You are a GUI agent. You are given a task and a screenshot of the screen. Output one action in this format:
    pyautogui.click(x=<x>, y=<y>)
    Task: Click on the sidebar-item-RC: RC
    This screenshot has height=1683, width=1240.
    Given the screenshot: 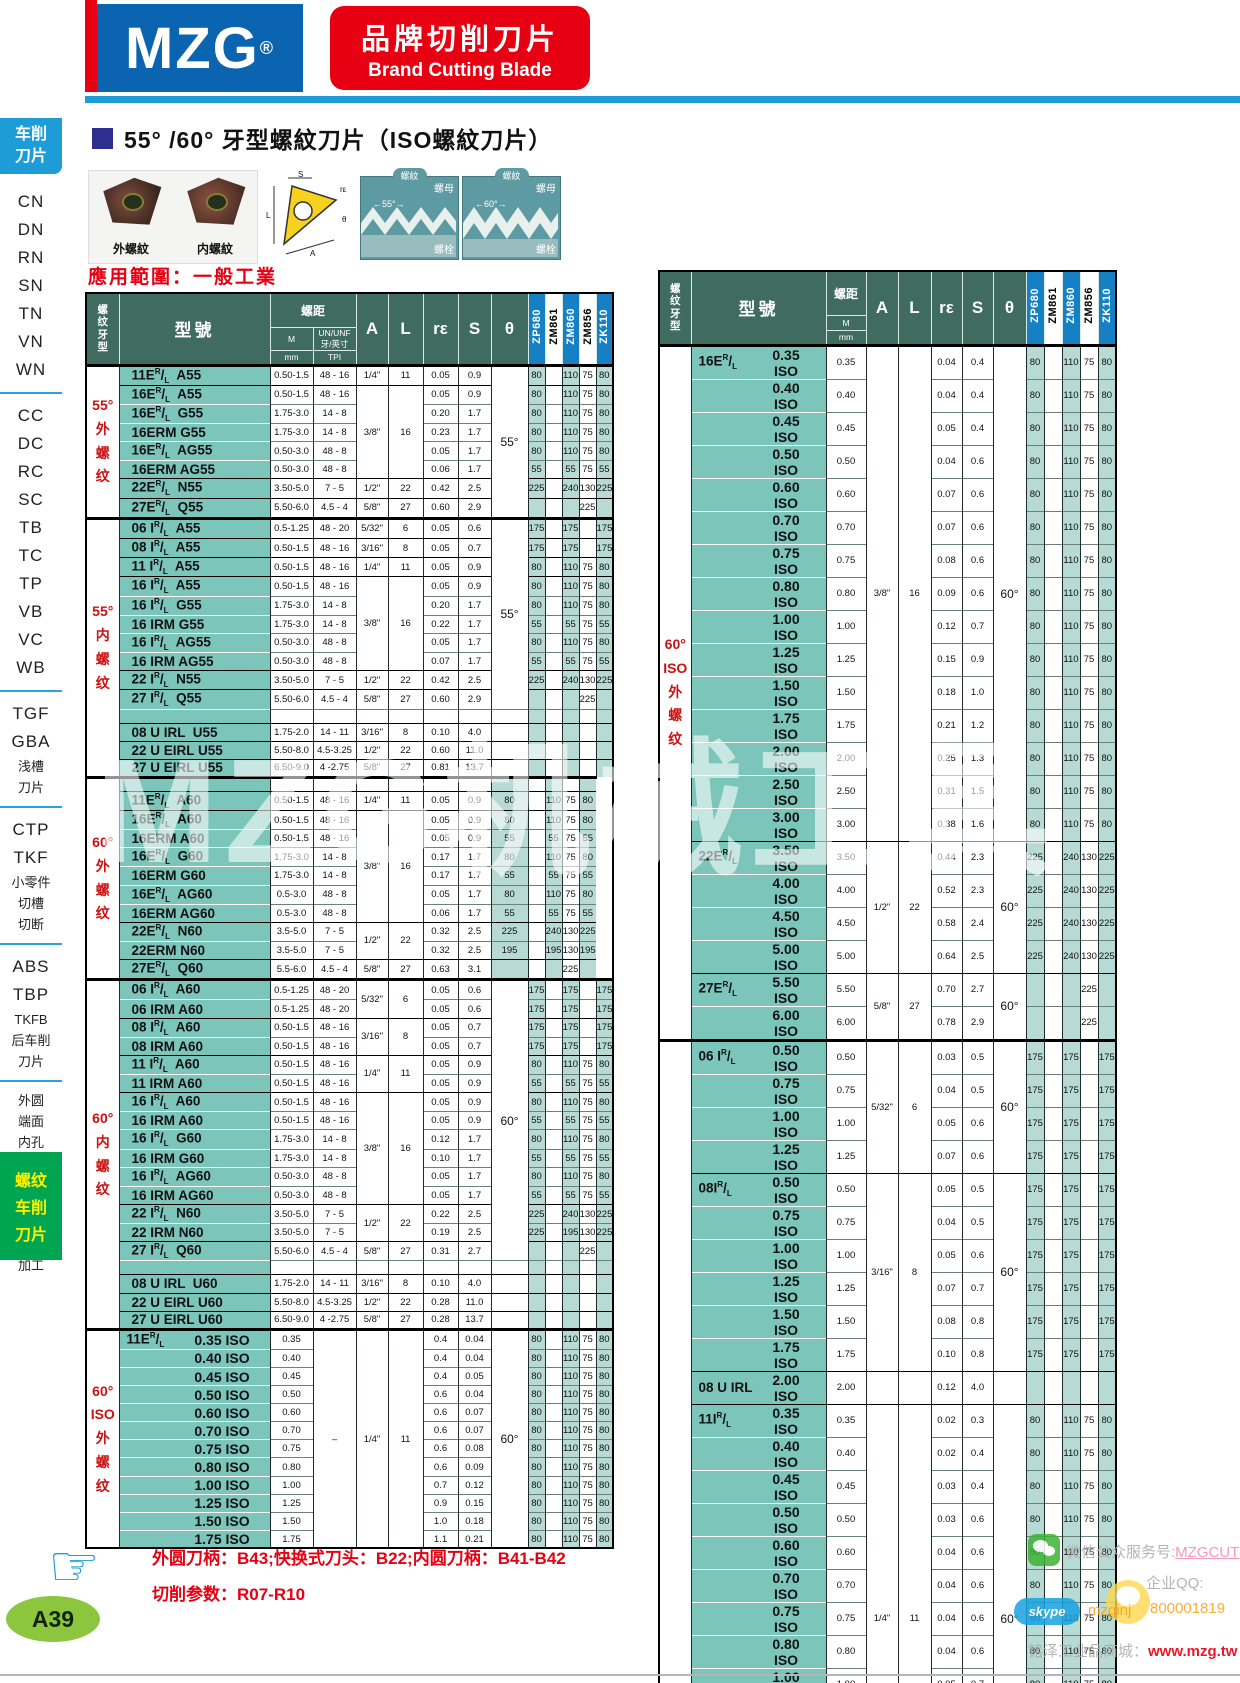 What is the action you would take?
    pyautogui.click(x=31, y=471)
    